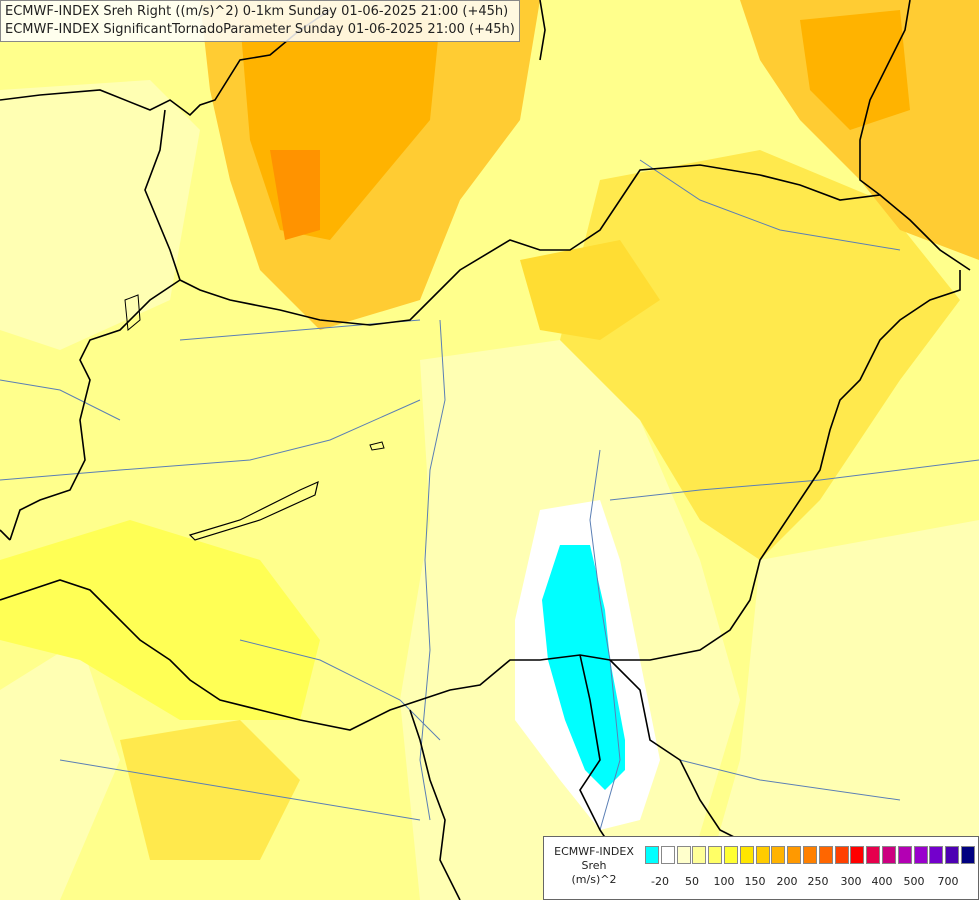 The width and height of the screenshot is (979, 900). What do you see at coordinates (818, 881) in the screenshot?
I see `legend-tick: 250` at bounding box center [818, 881].